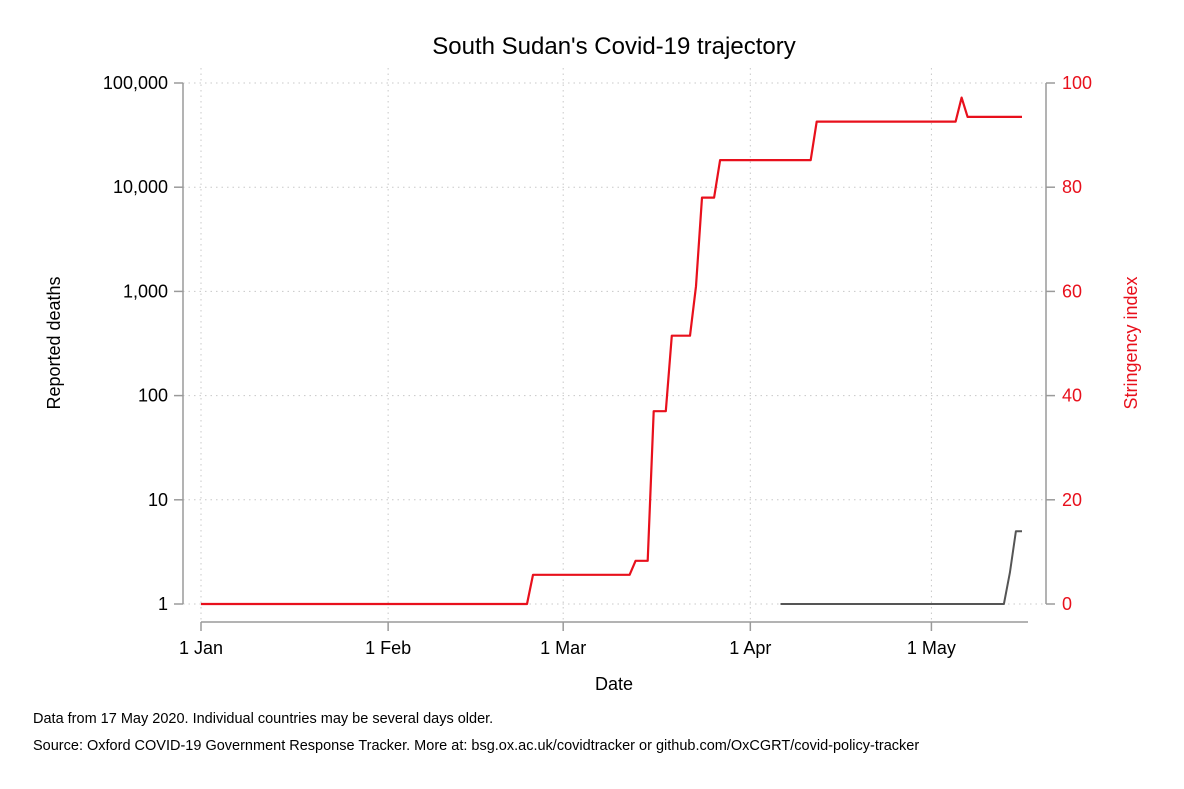 Image resolution: width=1184 pixels, height=789 pixels. What do you see at coordinates (54, 342) in the screenshot?
I see `y-axis-left-label: Reported deaths` at bounding box center [54, 342].